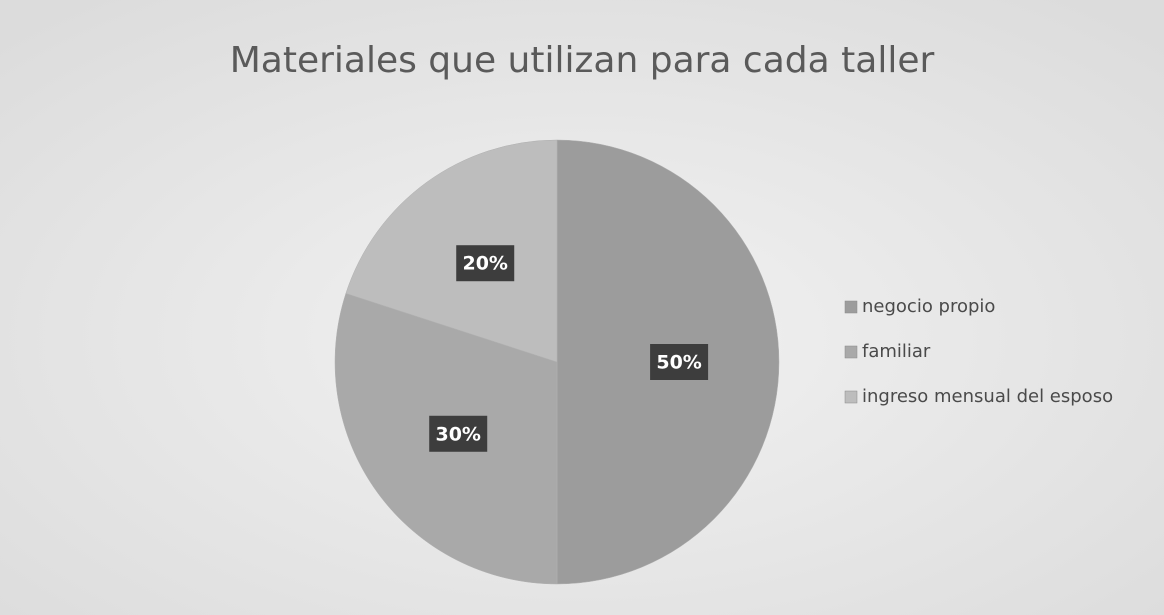 The height and width of the screenshot is (615, 1164). What do you see at coordinates (987, 396) in the screenshot?
I see `legend-label: ingreso mensual del esposo` at bounding box center [987, 396].